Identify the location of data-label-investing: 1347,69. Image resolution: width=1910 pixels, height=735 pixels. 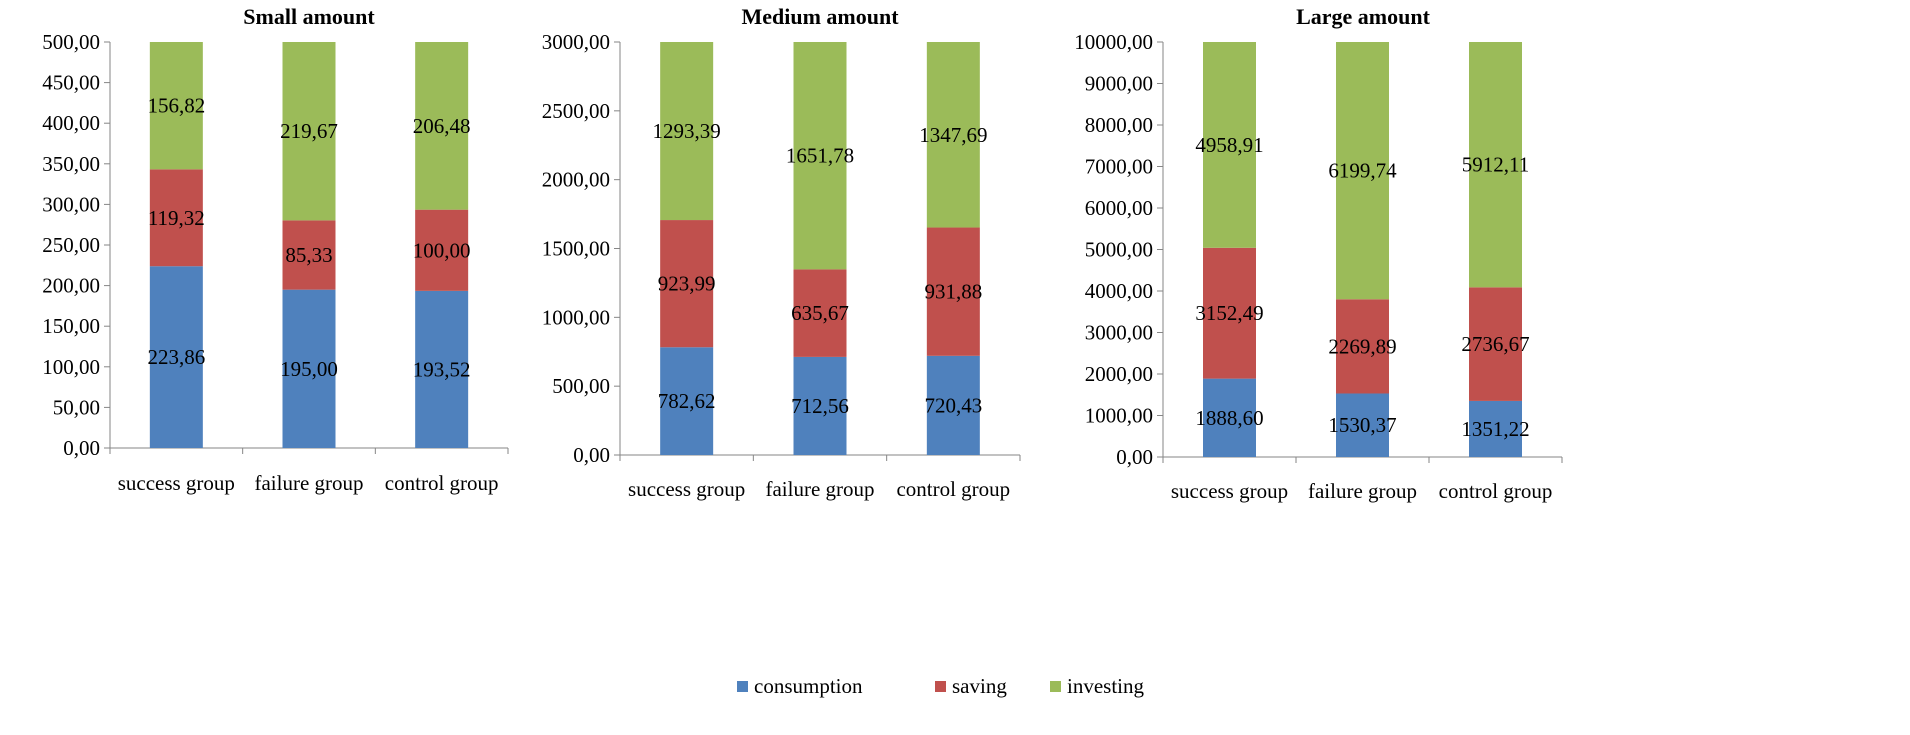
(953, 135).